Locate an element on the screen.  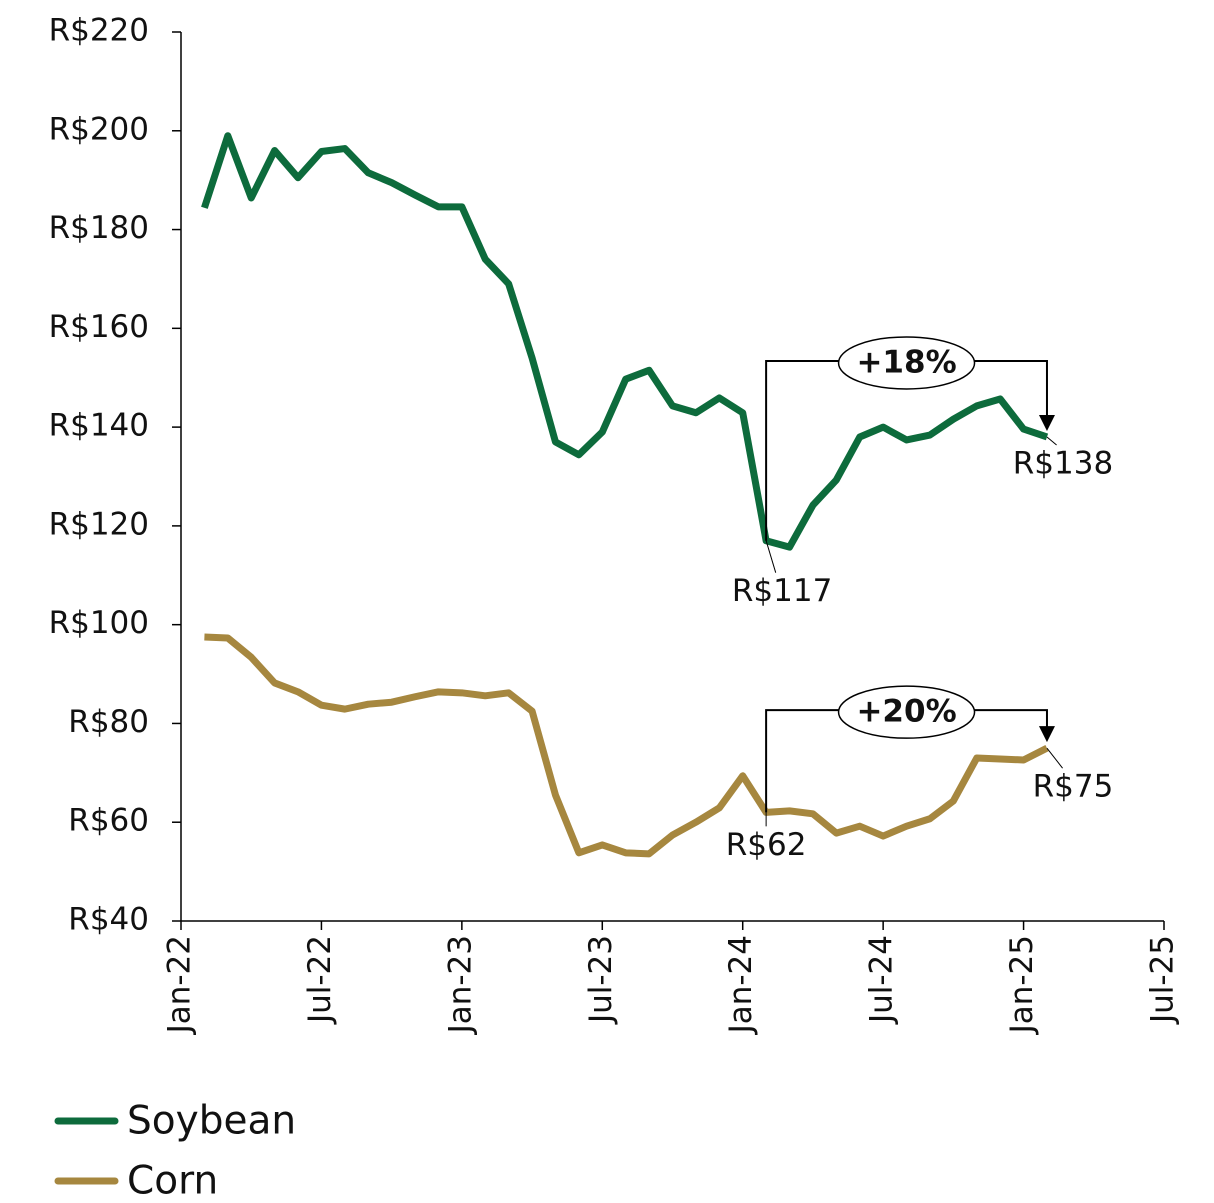
y-tick-label: R$180 is located at coordinates (99, 228).